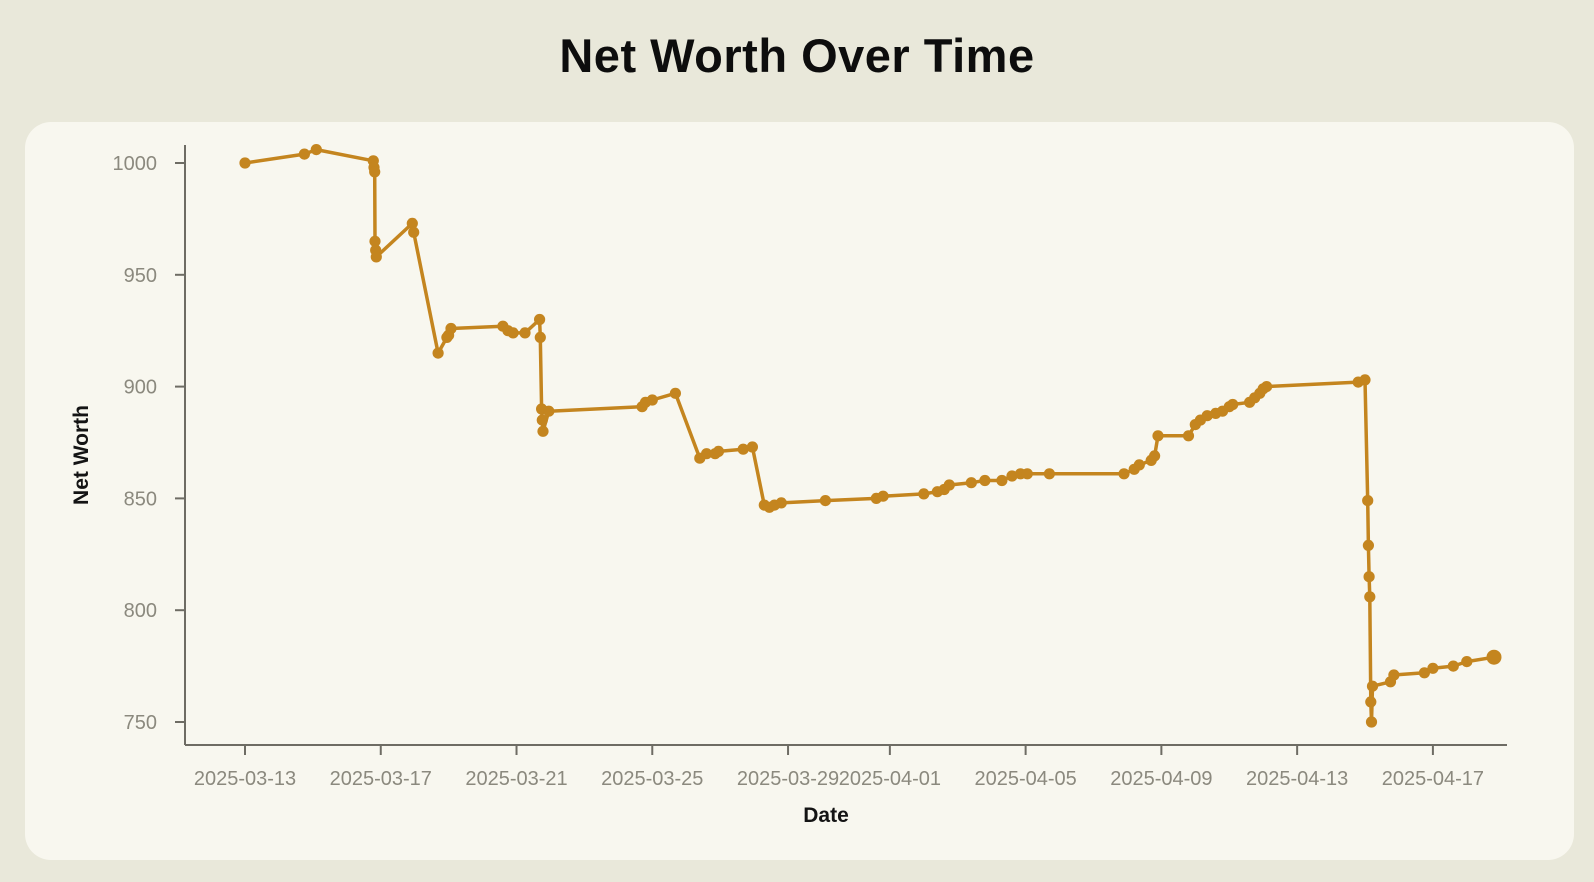 The height and width of the screenshot is (882, 1594). What do you see at coordinates (81, 455) in the screenshot?
I see `y-axis-title: Net Worth` at bounding box center [81, 455].